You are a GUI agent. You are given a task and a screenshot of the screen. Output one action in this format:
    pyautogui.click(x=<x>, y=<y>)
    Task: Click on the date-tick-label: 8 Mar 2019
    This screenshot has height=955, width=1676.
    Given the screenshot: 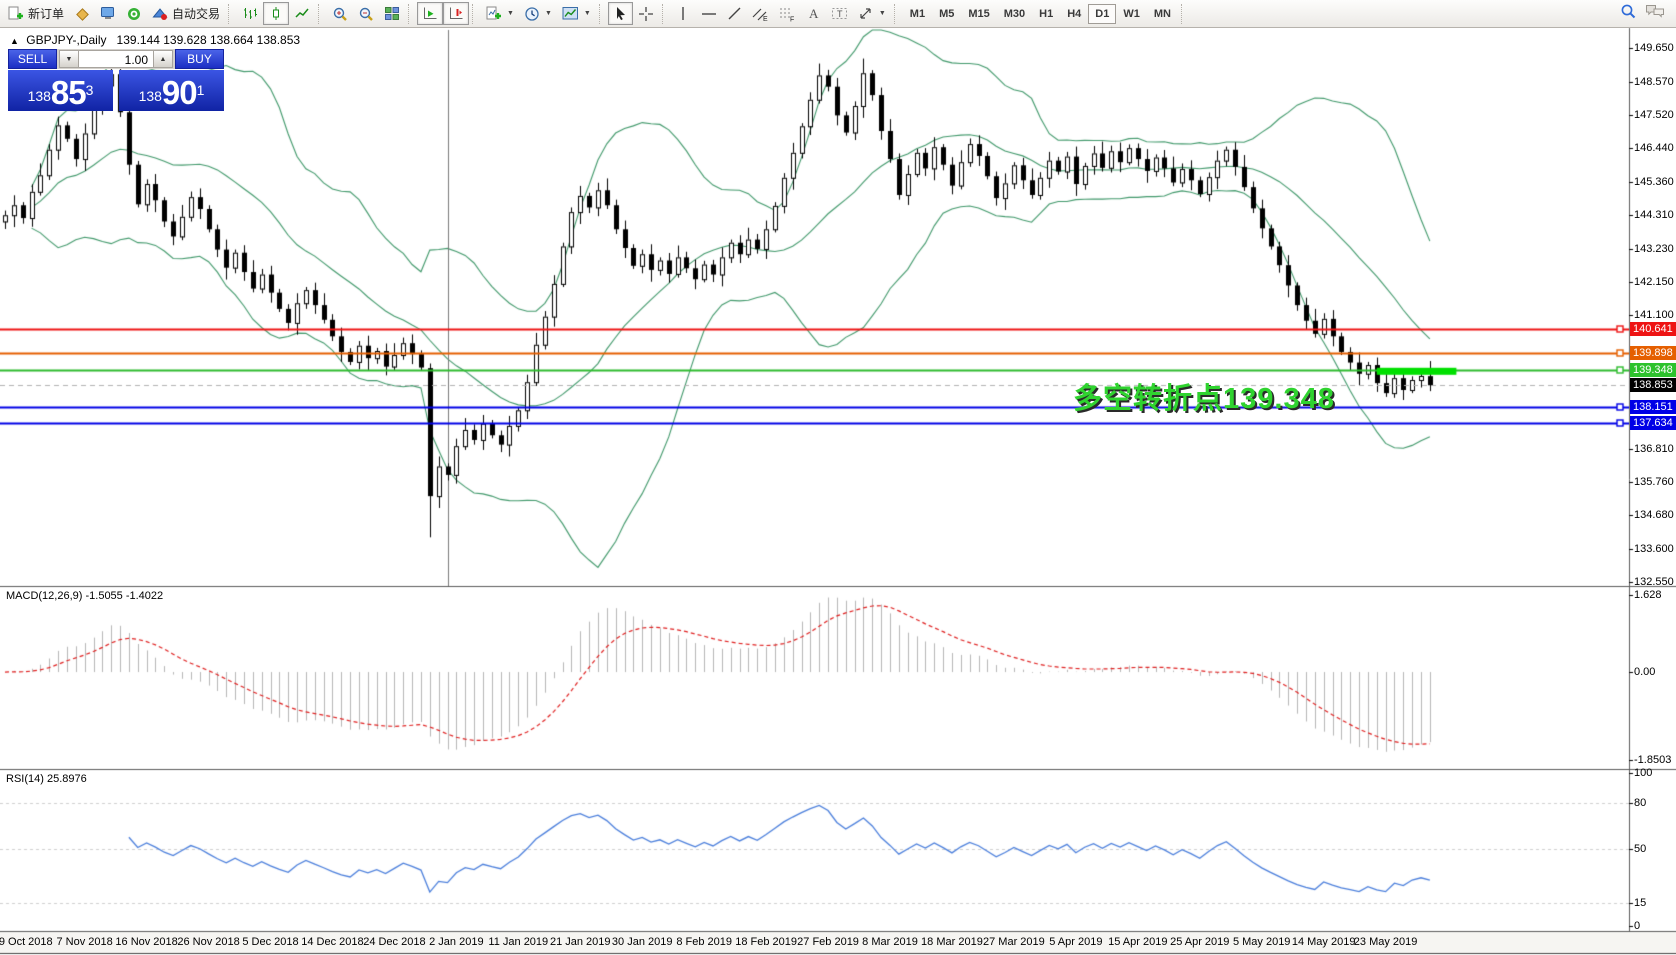 What is the action you would take?
    pyautogui.click(x=890, y=942)
    